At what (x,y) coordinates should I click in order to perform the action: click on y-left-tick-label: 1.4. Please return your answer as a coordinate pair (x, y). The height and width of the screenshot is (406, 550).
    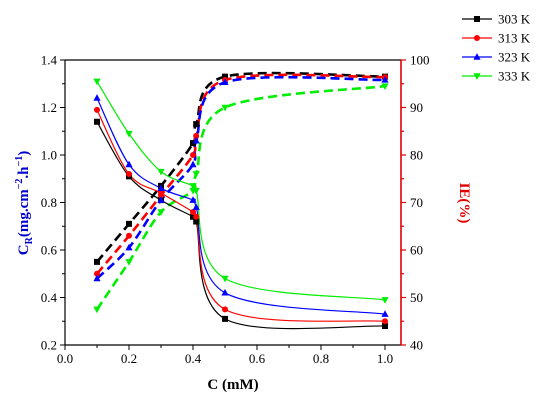
    Looking at the image, I should click on (49, 60).